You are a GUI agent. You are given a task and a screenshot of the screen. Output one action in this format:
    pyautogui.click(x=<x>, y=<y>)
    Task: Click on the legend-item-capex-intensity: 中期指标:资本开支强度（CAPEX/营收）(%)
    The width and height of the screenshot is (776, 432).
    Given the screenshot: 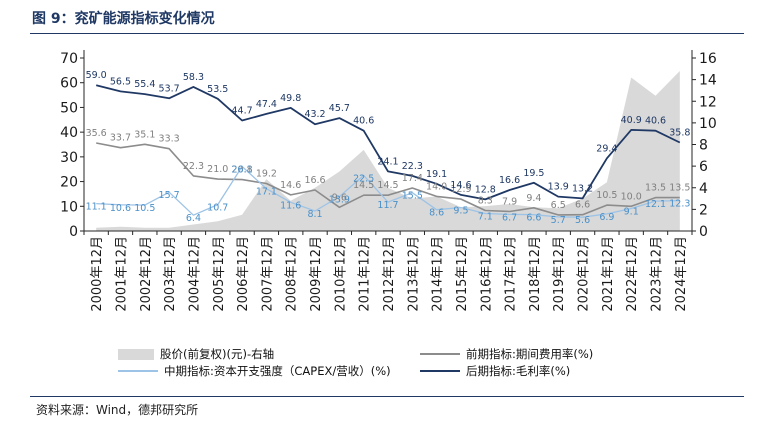 What is the action you would take?
    pyautogui.click(x=254, y=371)
    